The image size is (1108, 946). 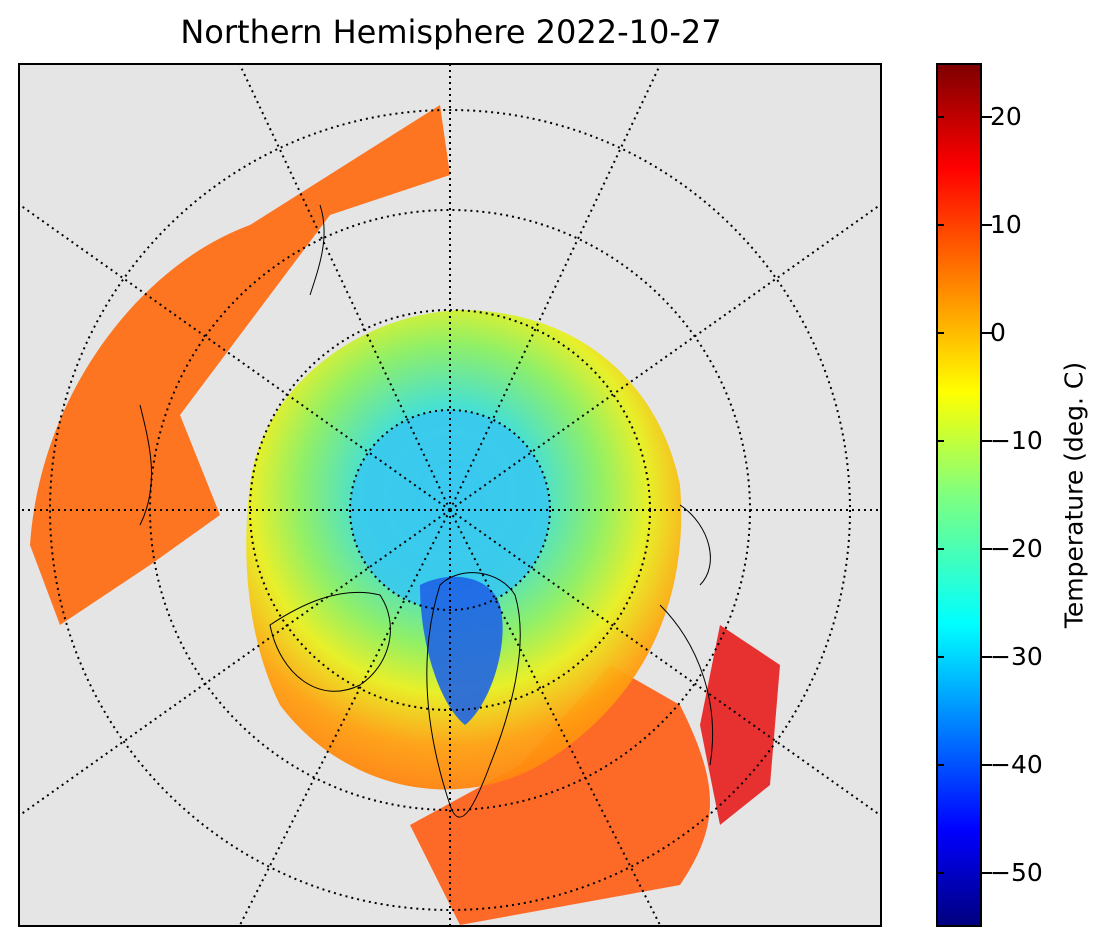 I want to click on colorbar-tick-label: 20, so click(x=1006, y=116).